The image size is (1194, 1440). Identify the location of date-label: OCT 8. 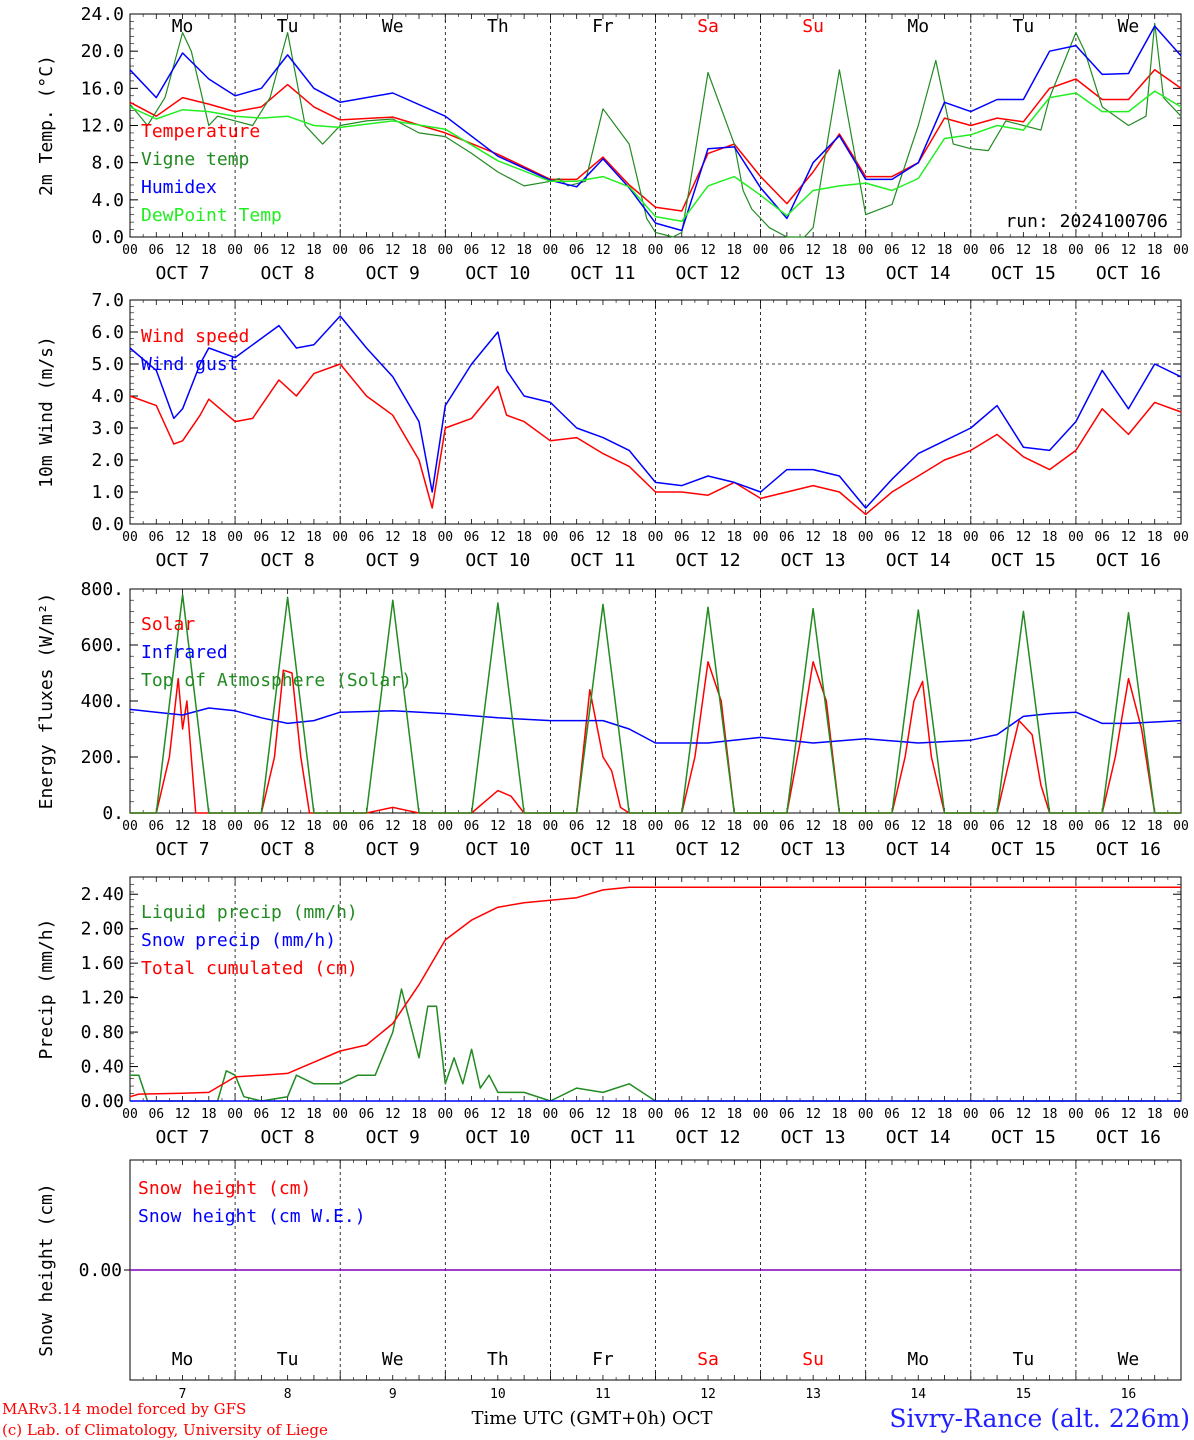
(288, 273).